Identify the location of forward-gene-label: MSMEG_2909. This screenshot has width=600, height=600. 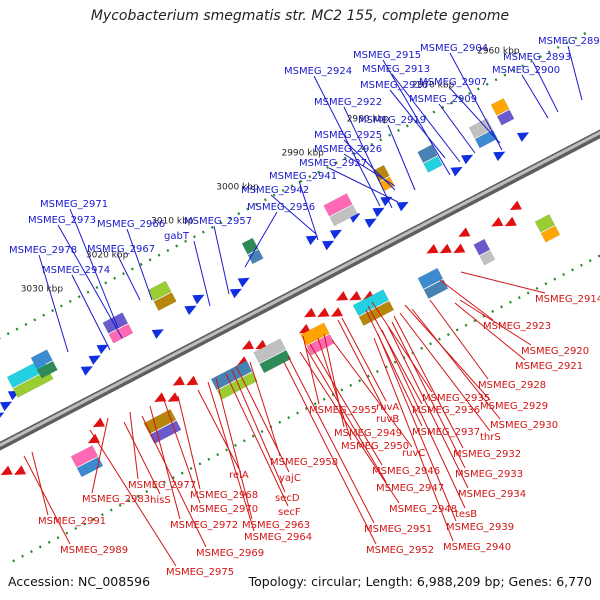
(443, 99).